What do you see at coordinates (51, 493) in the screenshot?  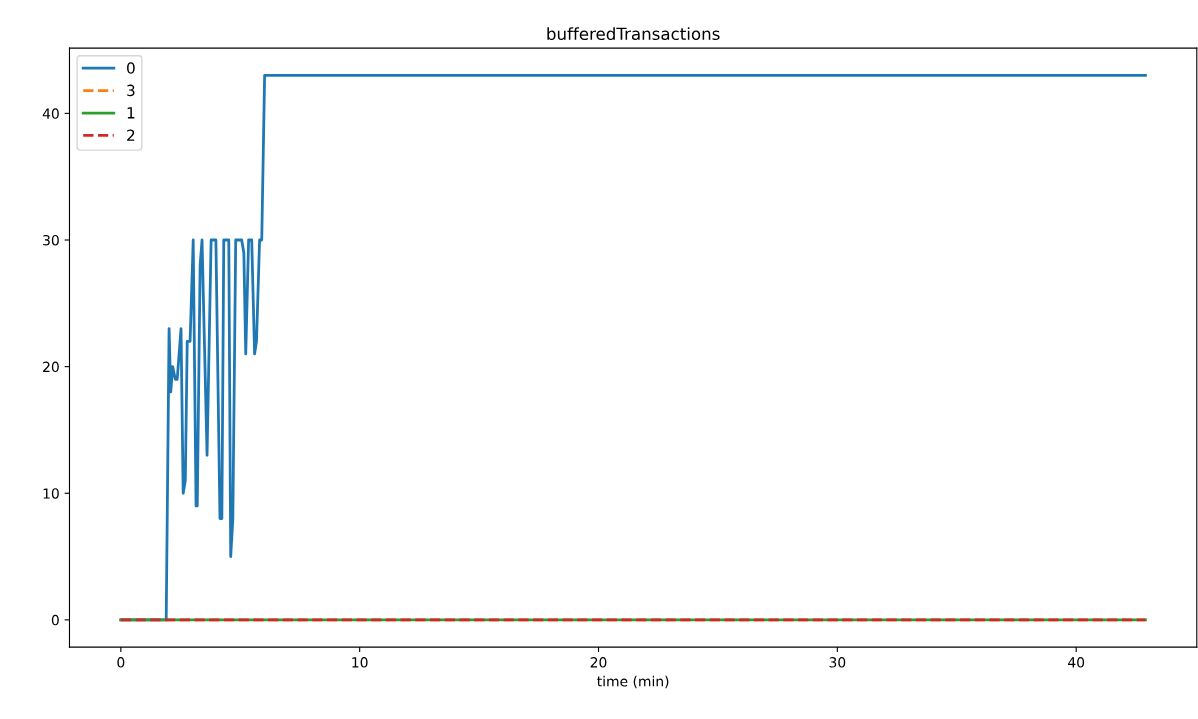 I see `y-tick-label: 10` at bounding box center [51, 493].